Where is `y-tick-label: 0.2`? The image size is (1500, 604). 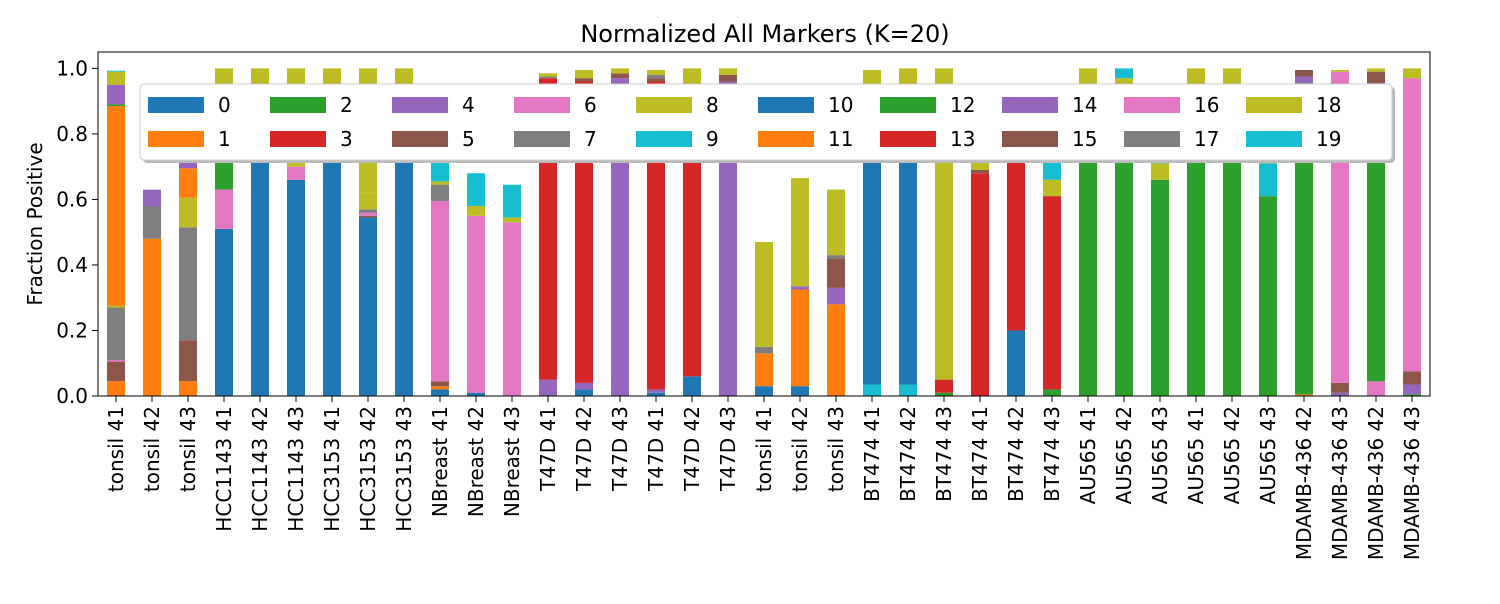 y-tick-label: 0.2 is located at coordinates (72, 330).